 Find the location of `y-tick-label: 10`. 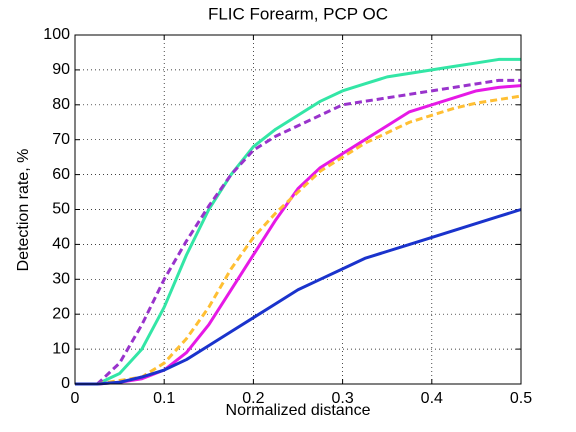

y-tick-label: 10 is located at coordinates (61, 348).